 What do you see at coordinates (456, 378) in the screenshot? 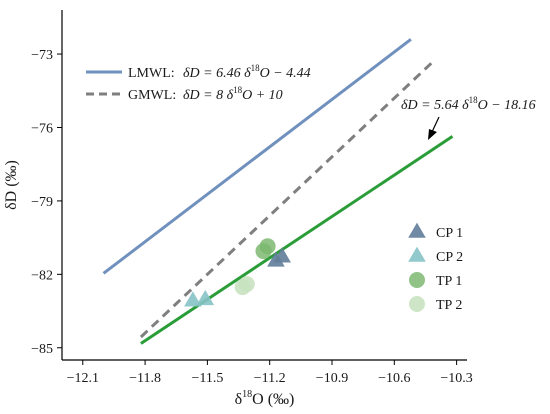
I see `x-tick-label: −10.3` at bounding box center [456, 378].